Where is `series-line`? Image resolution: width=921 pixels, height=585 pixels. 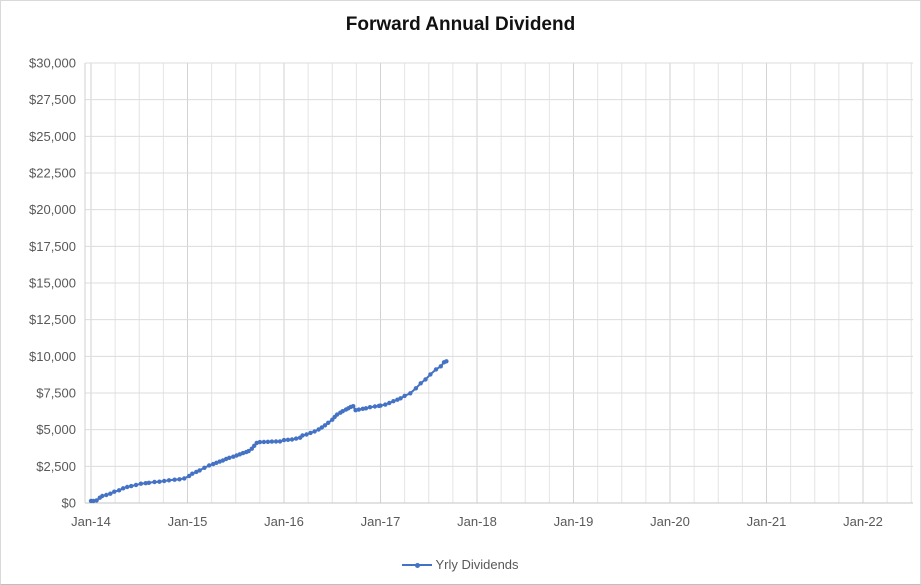
series-line is located at coordinates (269, 431).